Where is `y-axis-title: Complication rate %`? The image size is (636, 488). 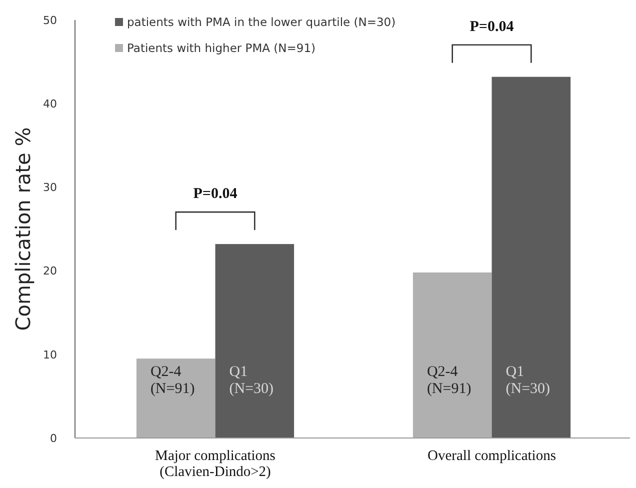
y-axis-title: Complication rate % is located at coordinates (23, 229).